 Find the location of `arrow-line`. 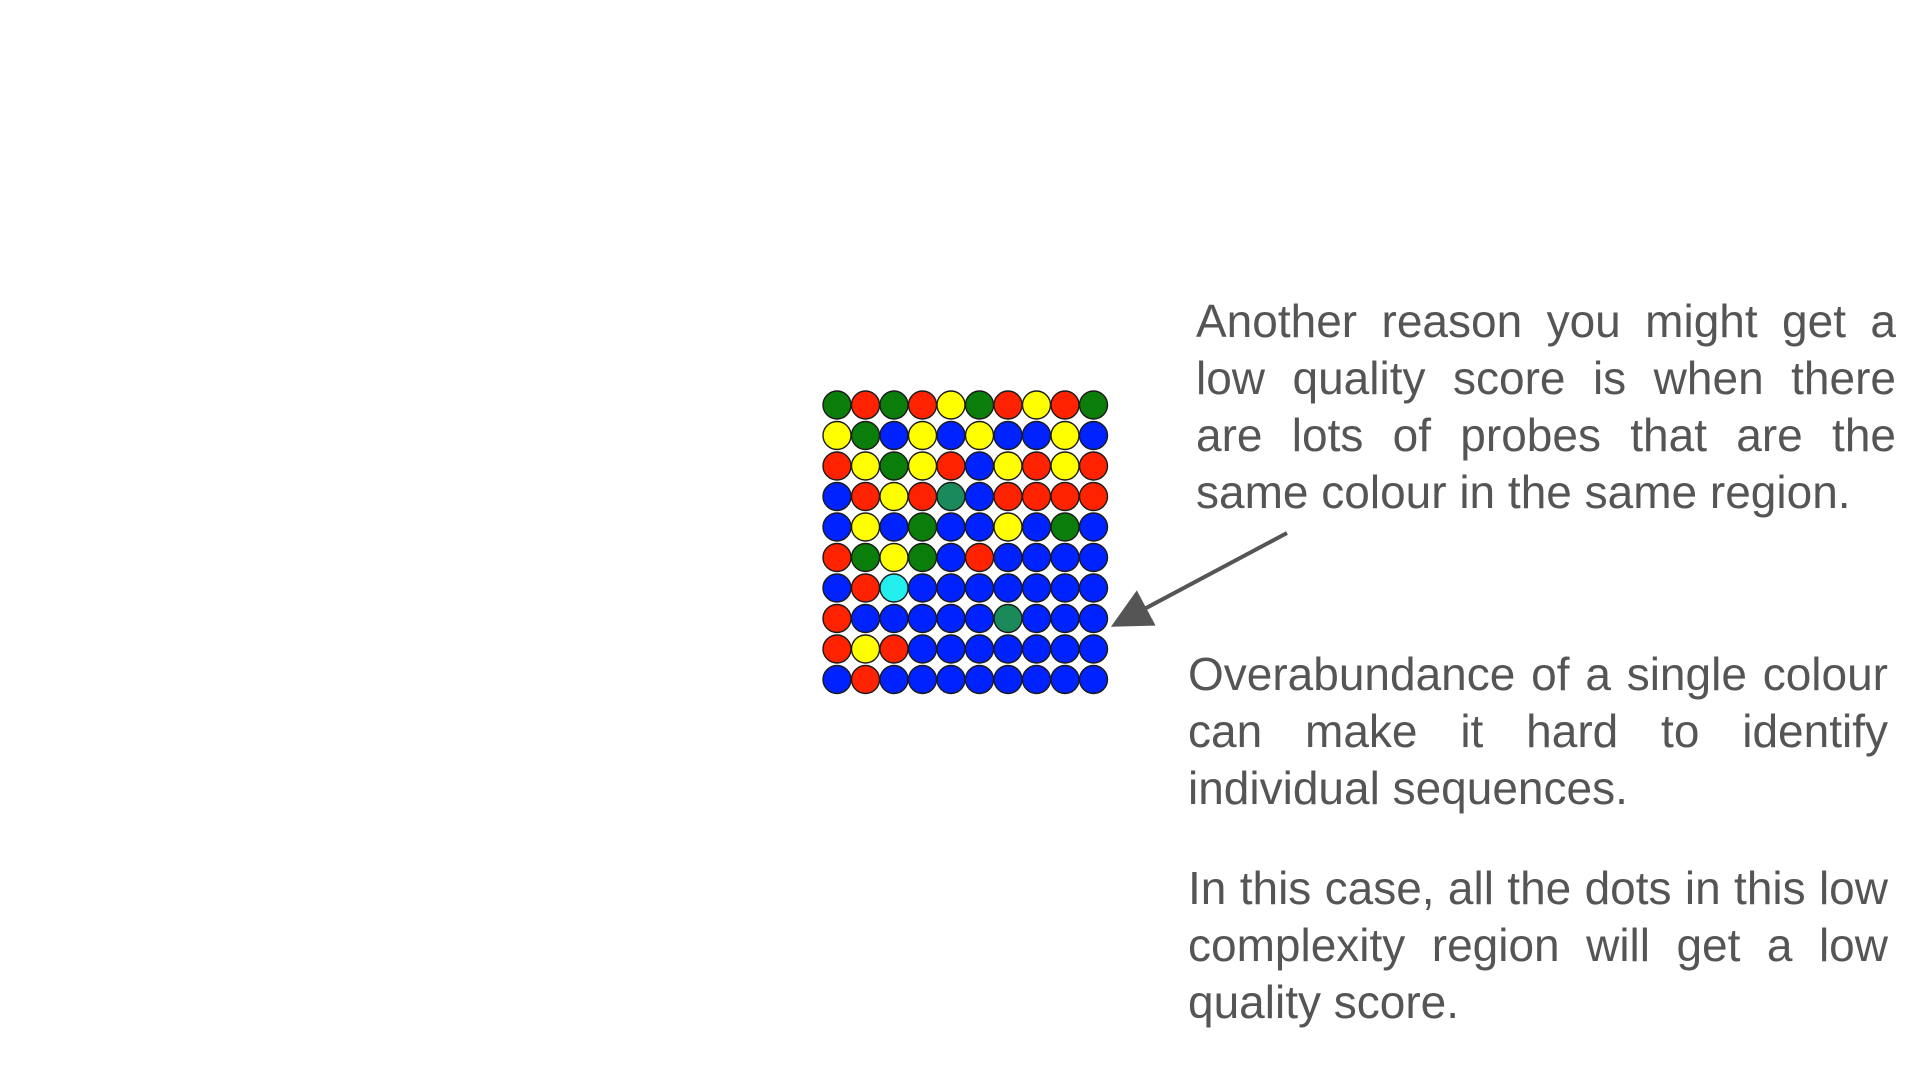

arrow-line is located at coordinates (1199, 579).